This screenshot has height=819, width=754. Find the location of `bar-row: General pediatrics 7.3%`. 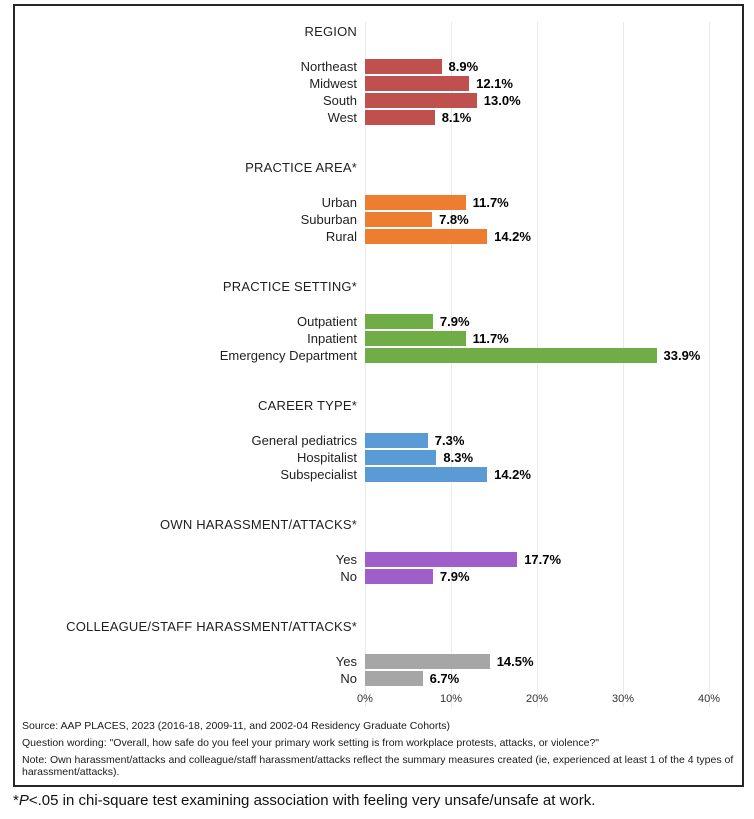

bar-row: General pediatrics 7.3% is located at coordinates (378, 440).